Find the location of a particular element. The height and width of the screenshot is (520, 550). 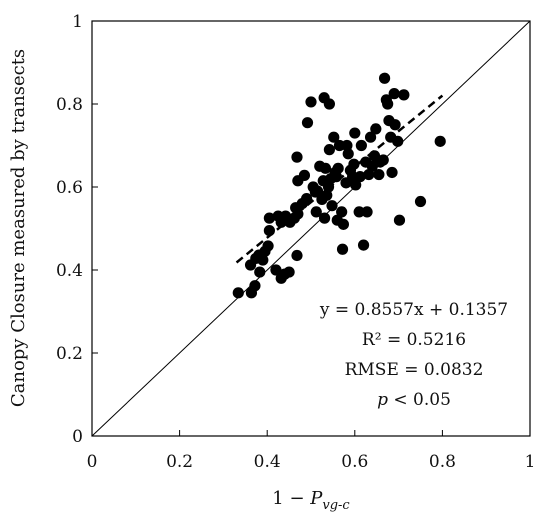

x-tick-labels: 0 0.2 0.4 0.6 0.8 1 is located at coordinates (311, 462).